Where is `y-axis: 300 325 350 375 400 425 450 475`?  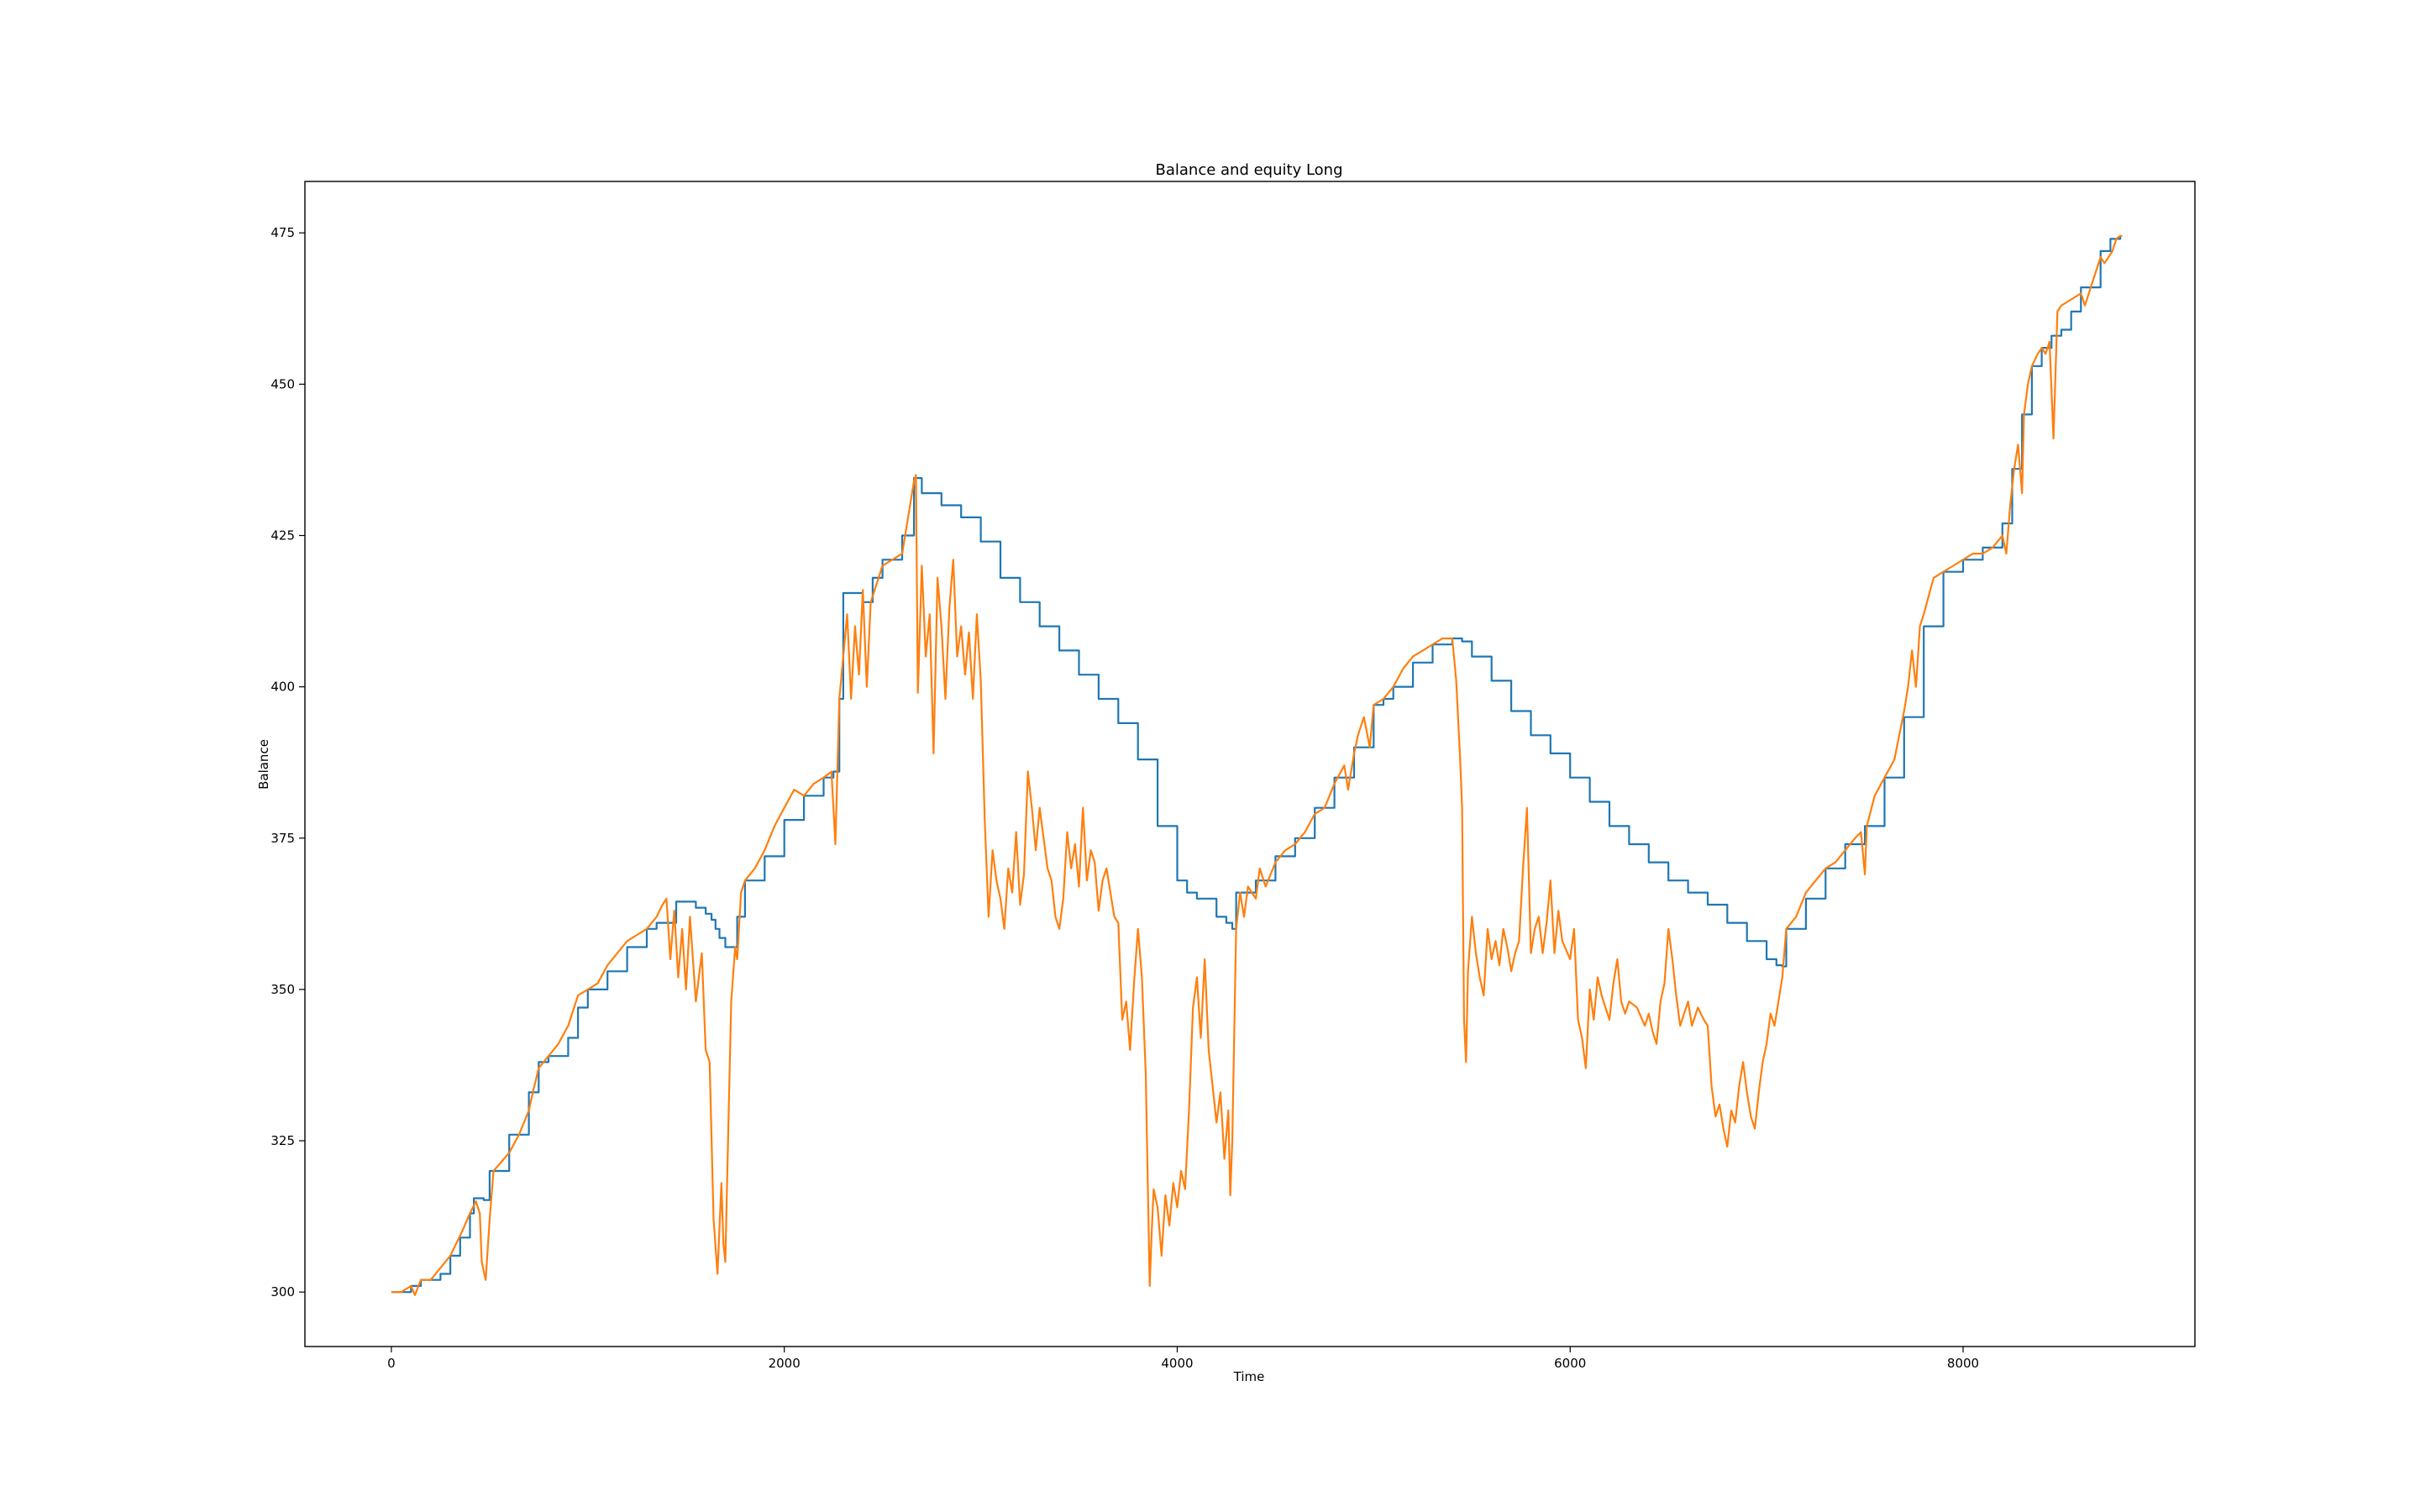
y-axis: 300 325 350 375 400 425 450 475 is located at coordinates (287, 762).